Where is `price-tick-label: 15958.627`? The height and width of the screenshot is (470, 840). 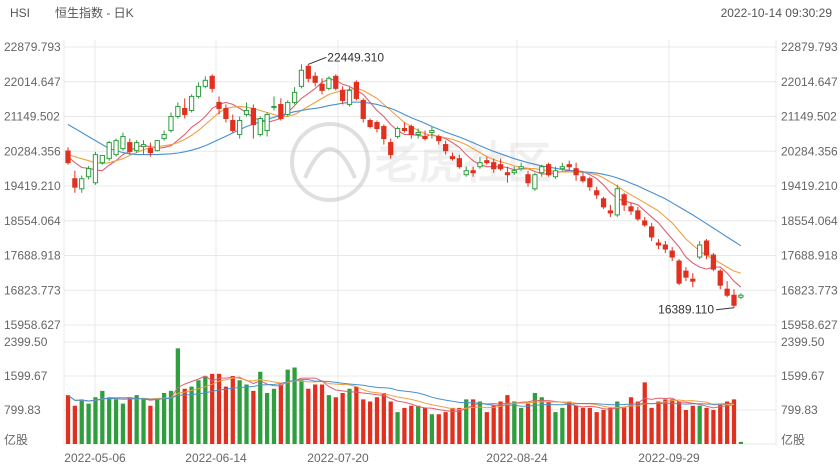 price-tick-label: 15958.627 is located at coordinates (32, 325).